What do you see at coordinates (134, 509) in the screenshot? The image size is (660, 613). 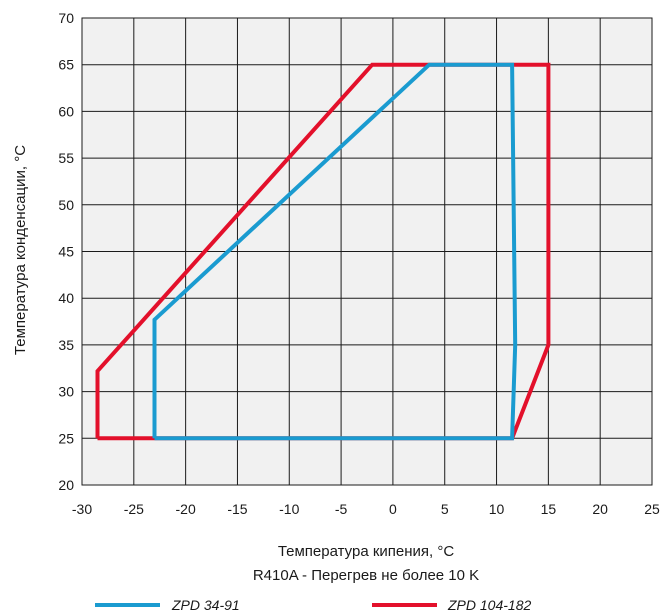 I see `x-tick-label: -25` at bounding box center [134, 509].